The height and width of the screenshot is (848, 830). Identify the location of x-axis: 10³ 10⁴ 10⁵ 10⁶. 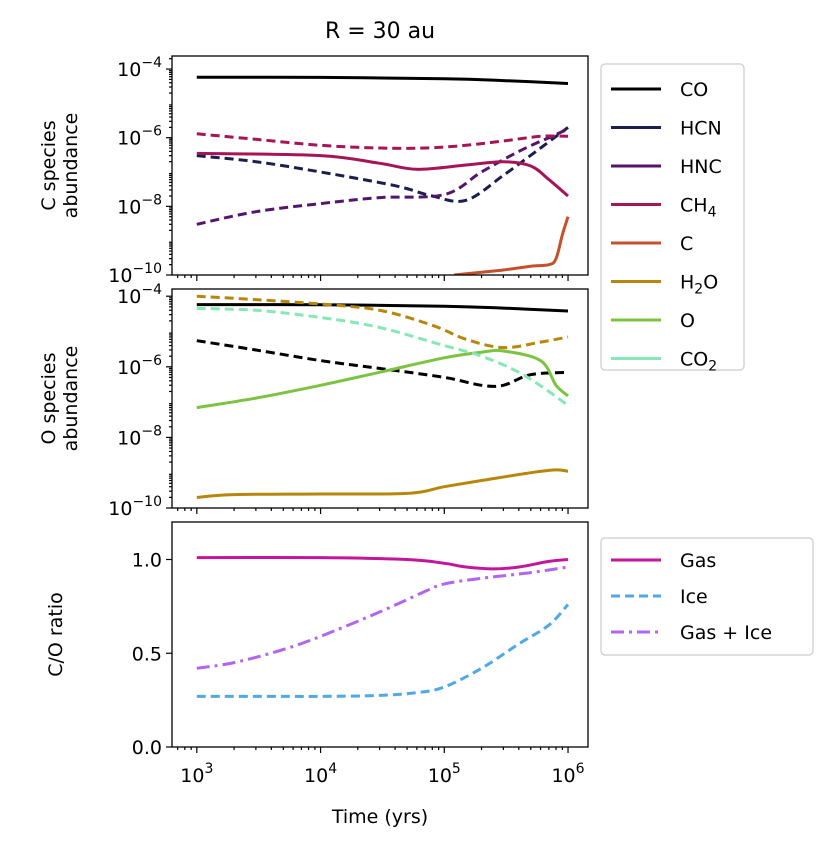
(382, 774).